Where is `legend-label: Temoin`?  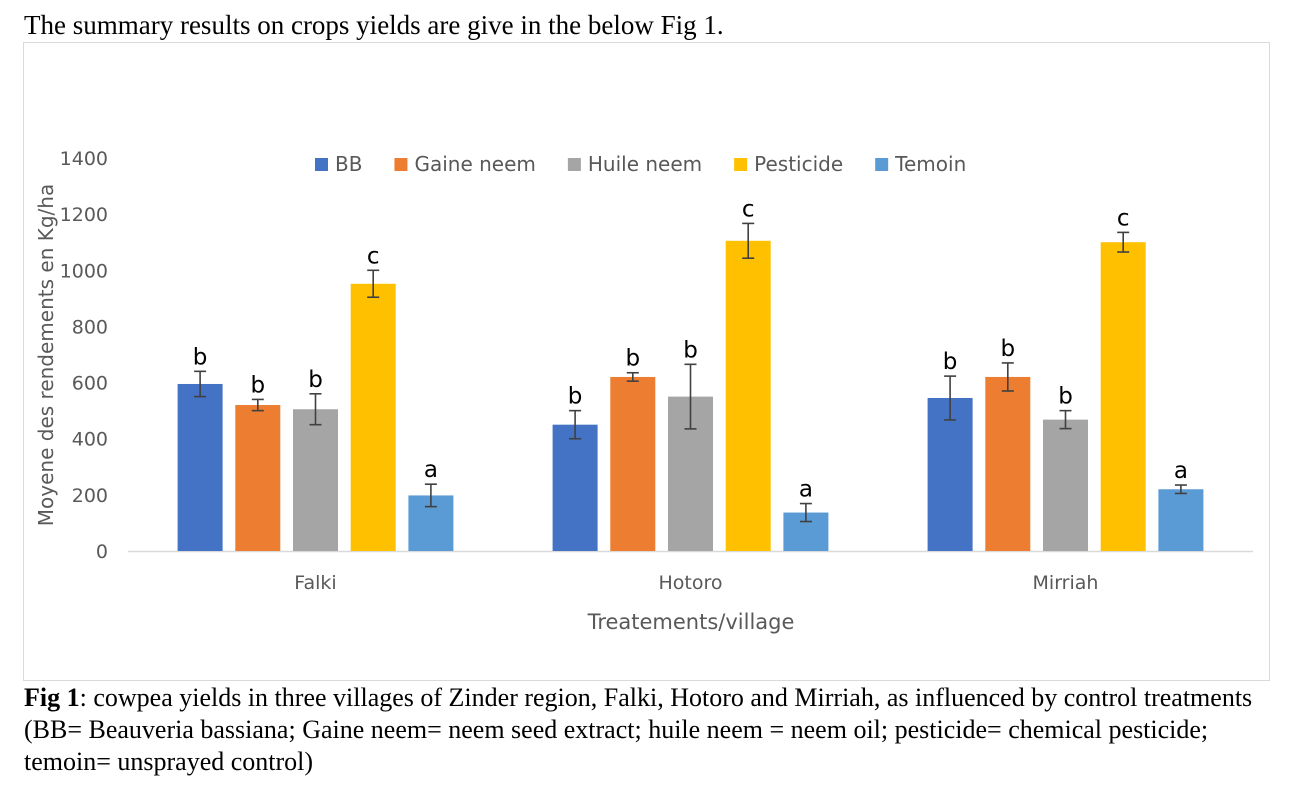 legend-label: Temoin is located at coordinates (930, 164).